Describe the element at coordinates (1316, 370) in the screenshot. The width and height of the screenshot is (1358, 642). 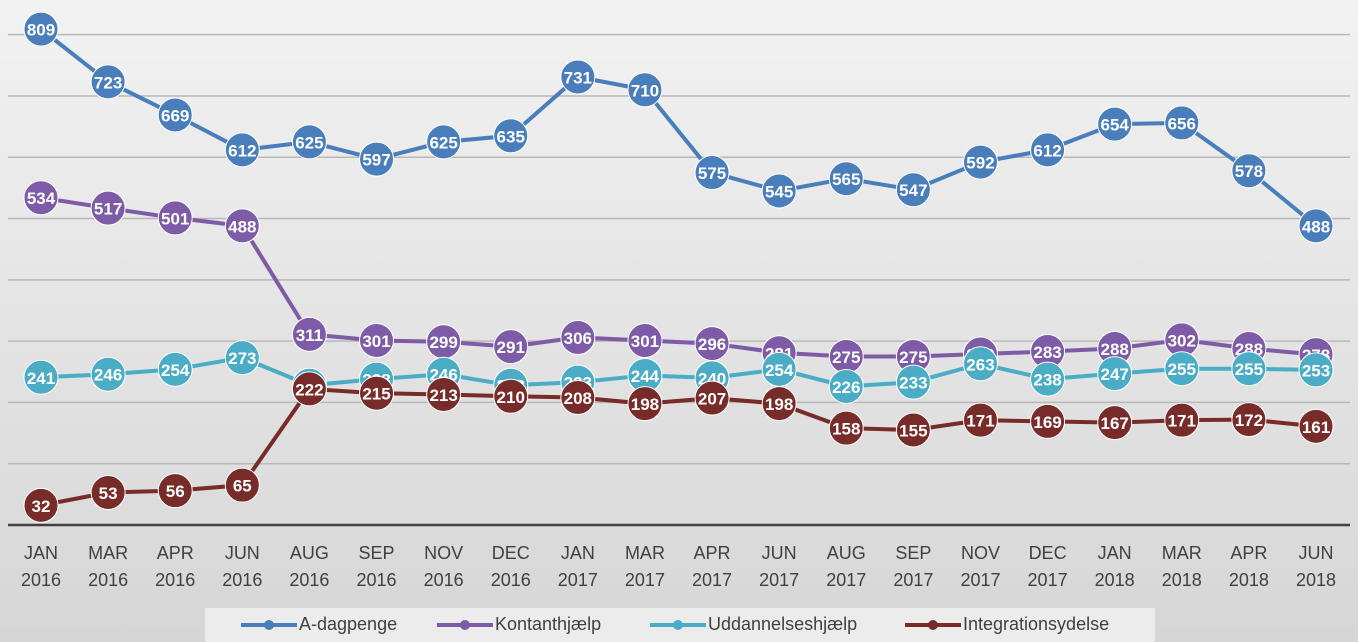
I see `data-label: 253` at that location.